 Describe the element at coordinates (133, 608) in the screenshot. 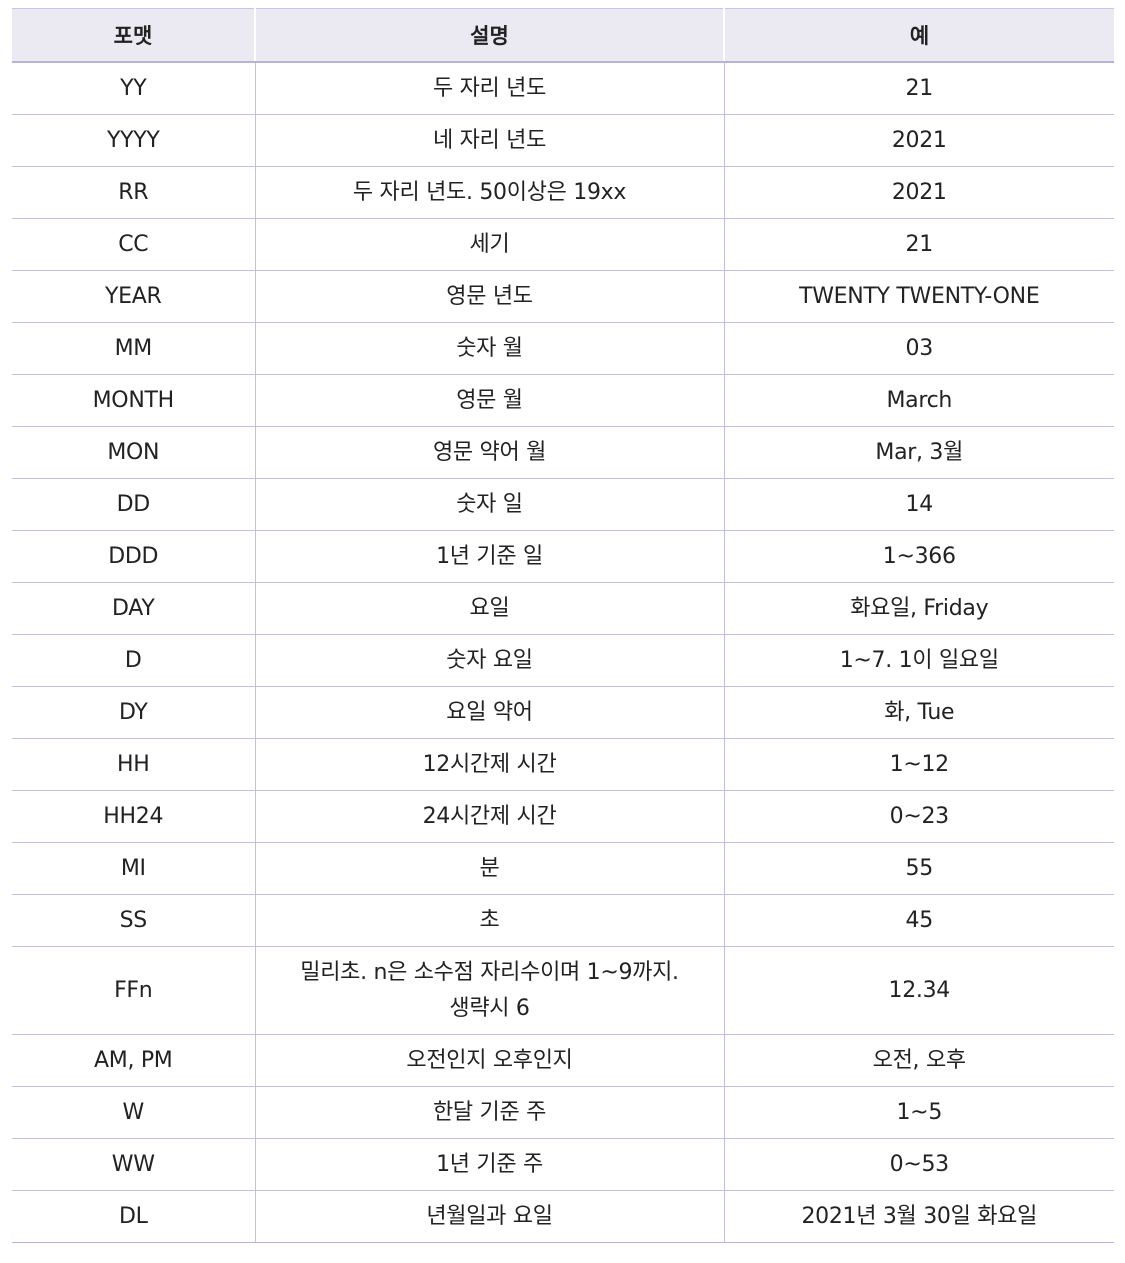

I see `format-cell: DAY` at that location.